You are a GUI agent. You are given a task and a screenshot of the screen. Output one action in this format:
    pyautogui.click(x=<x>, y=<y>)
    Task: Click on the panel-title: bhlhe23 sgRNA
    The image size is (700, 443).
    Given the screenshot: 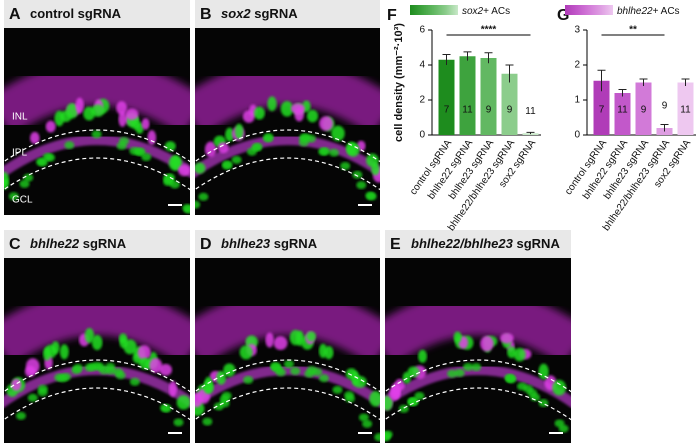 What is the action you would take?
    pyautogui.click(x=269, y=243)
    